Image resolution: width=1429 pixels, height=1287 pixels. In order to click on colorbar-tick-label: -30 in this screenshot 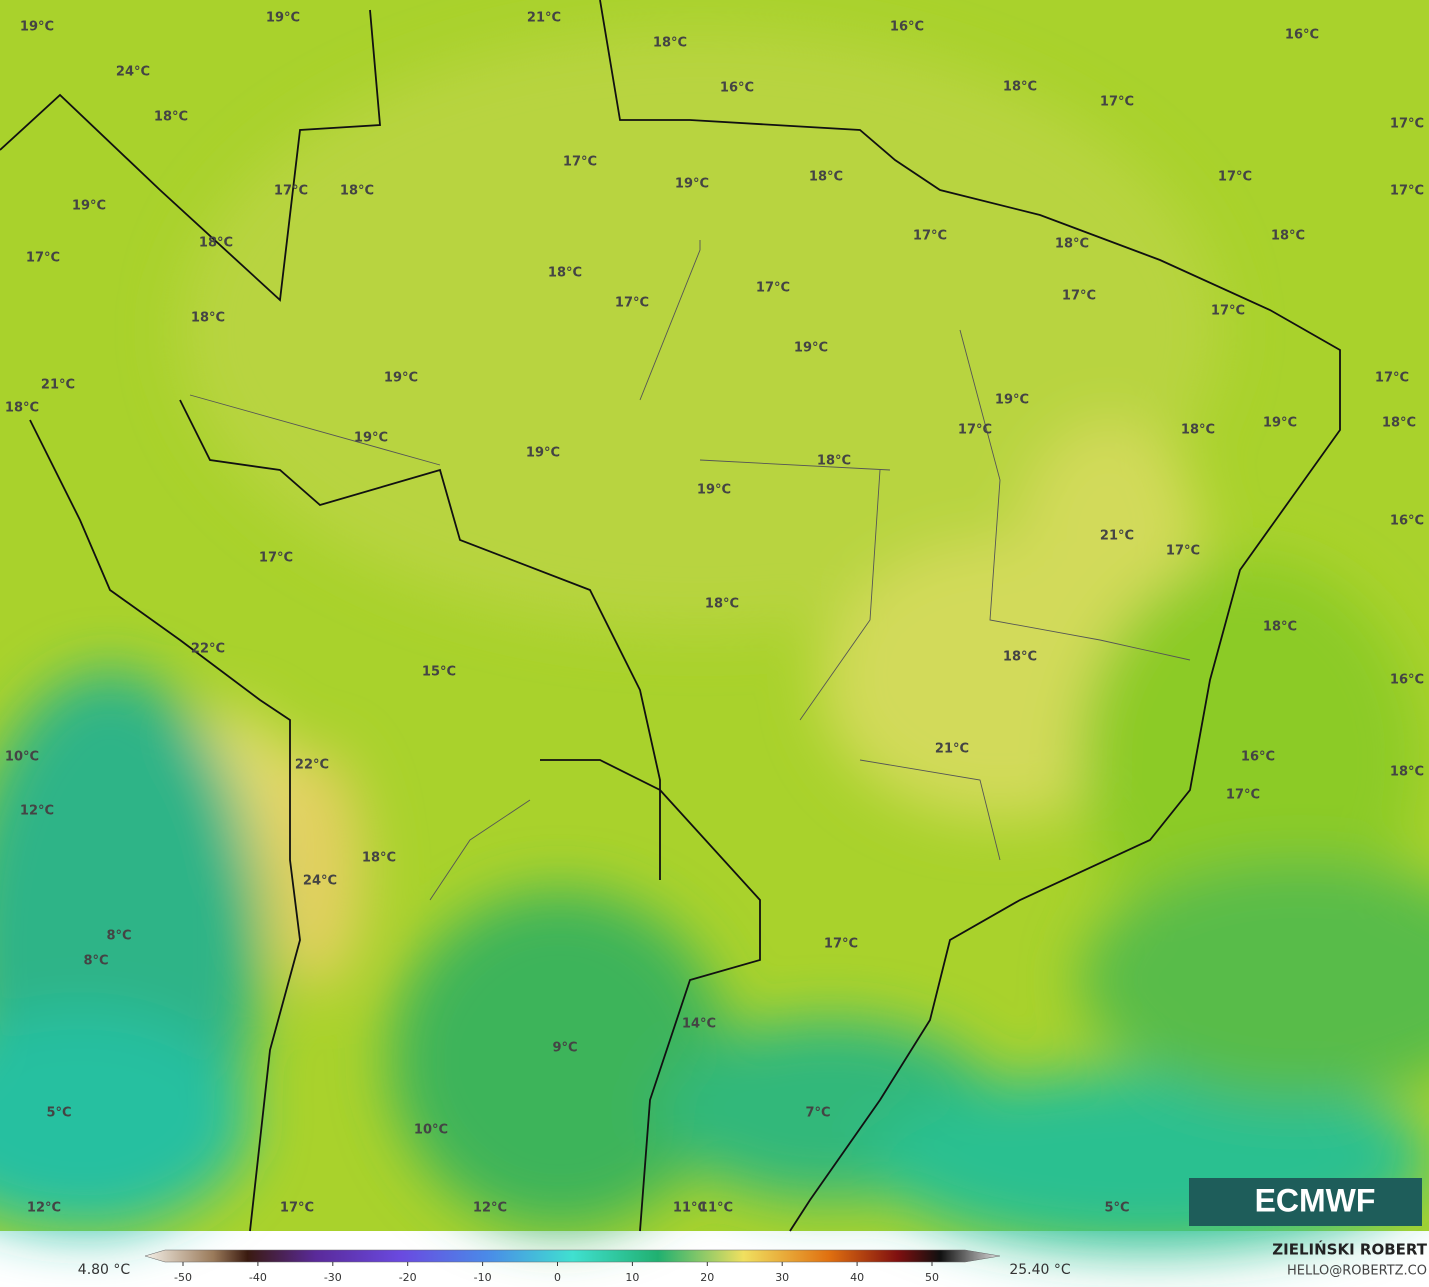, I will do `click(333, 1277)`.